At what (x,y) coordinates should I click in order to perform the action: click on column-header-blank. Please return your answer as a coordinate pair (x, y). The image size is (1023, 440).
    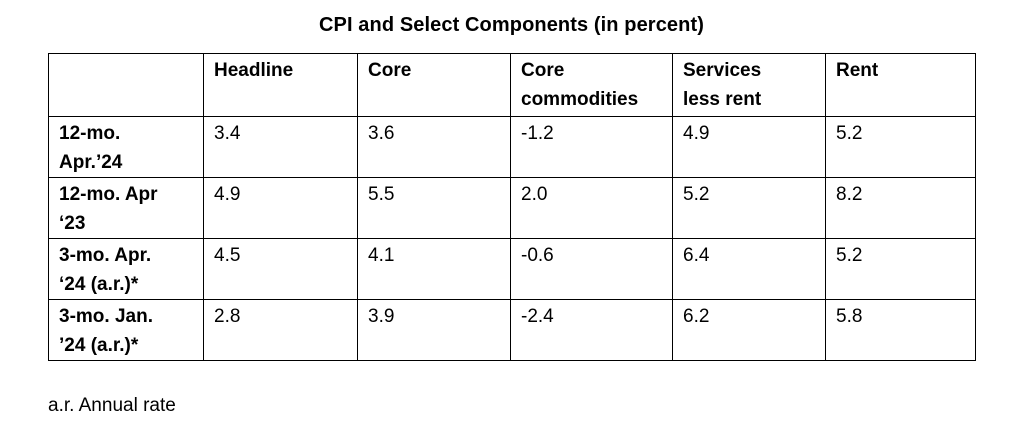
    Looking at the image, I should click on (126, 85).